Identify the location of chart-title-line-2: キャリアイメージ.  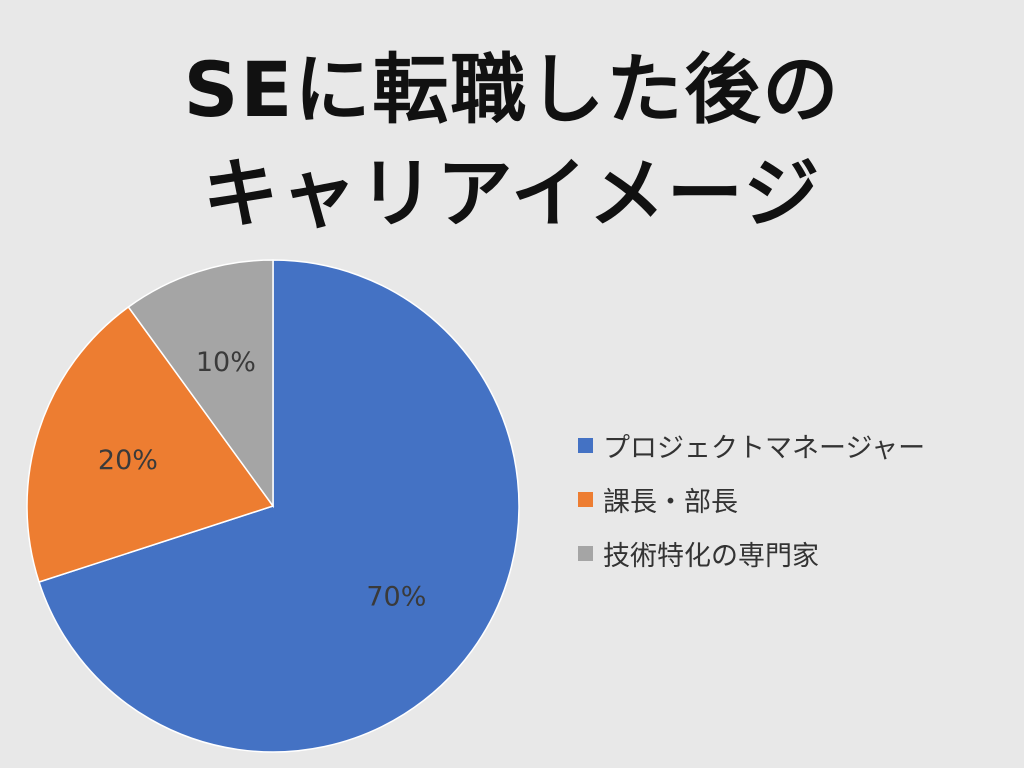
(512, 193).